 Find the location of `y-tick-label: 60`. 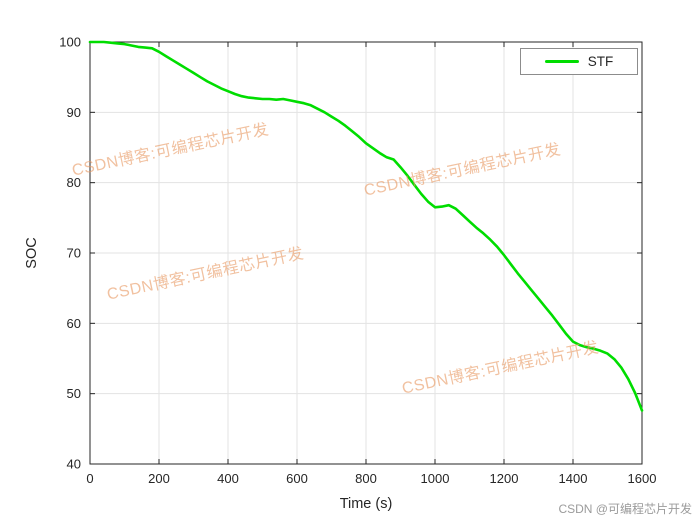

y-tick-label: 60 is located at coordinates (74, 323).